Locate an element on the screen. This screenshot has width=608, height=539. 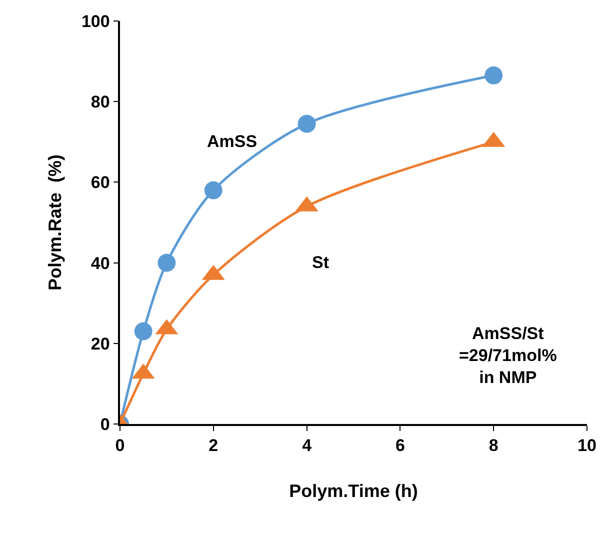
annotation: AmSS/St =29/71mol% in NMP is located at coordinates (508, 356).